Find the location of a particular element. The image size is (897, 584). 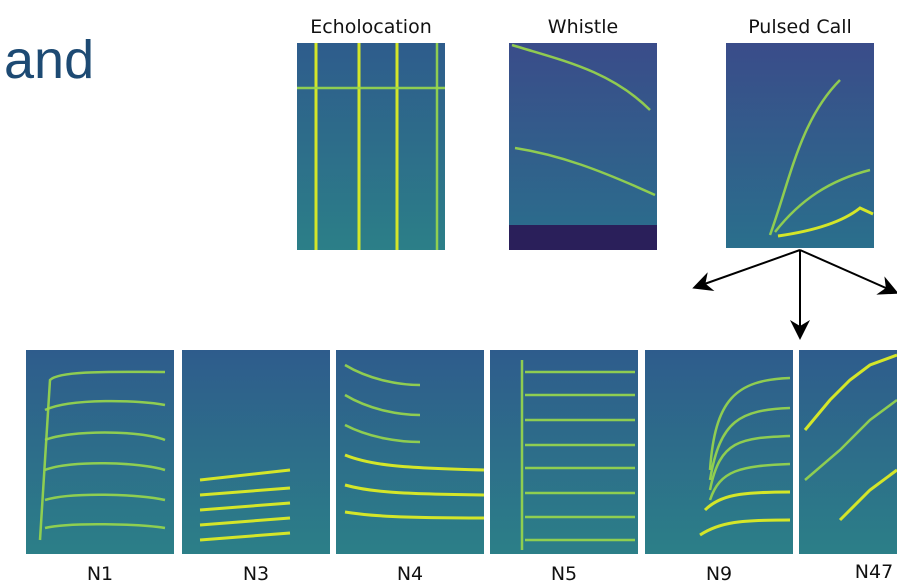

panel-label: N1 is located at coordinates (100, 573).